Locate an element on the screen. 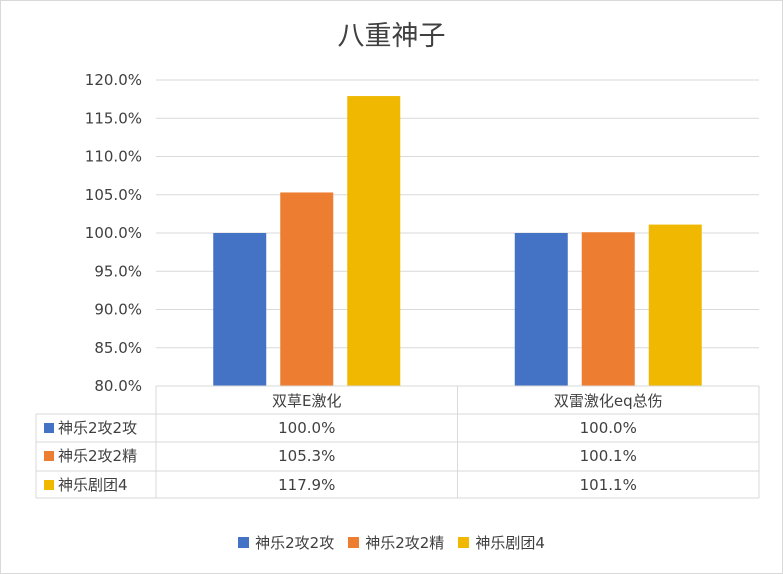  y-tick-label: 85.0% is located at coordinates (118, 348).